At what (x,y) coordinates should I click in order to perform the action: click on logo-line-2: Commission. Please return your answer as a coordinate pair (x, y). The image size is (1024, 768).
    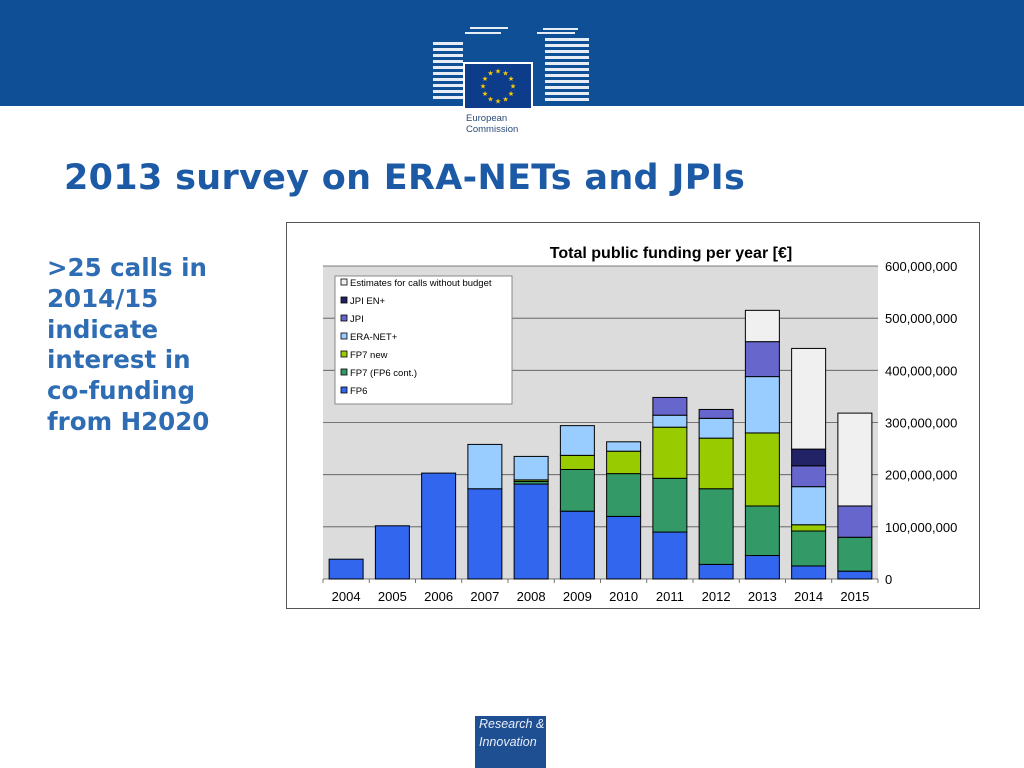
    Looking at the image, I should click on (492, 129).